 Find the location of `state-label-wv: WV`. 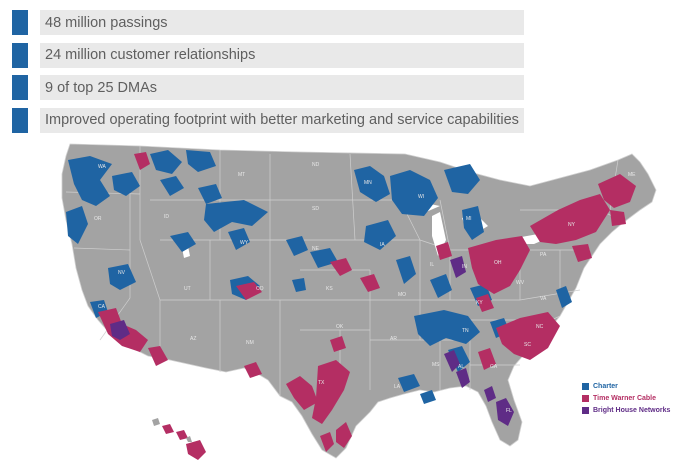

state-label-wv: WV is located at coordinates (520, 283).